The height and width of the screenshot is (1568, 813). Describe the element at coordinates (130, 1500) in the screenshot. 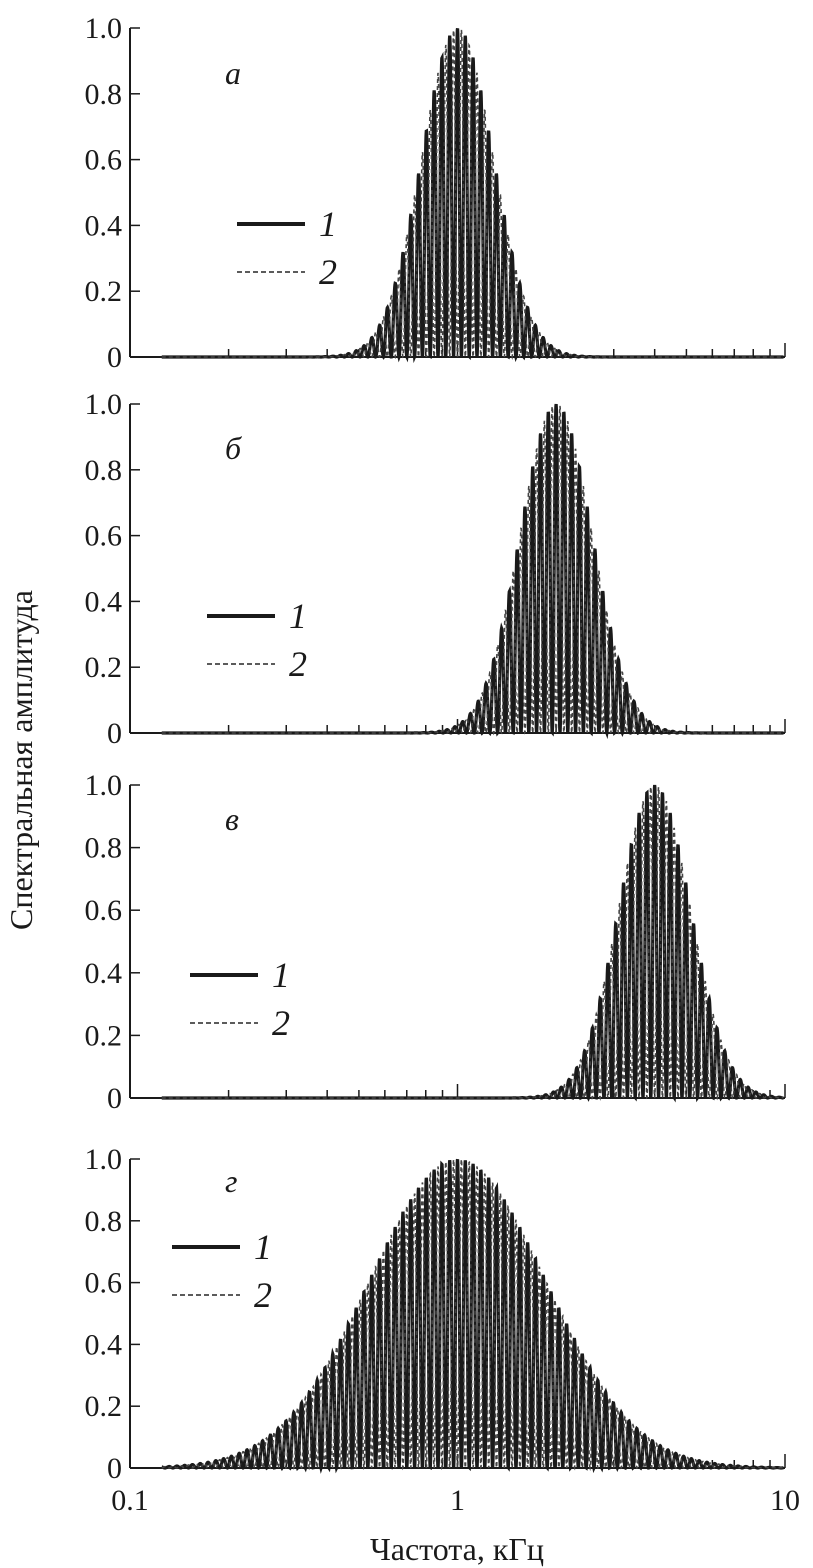

I see `x-tick-label: 0.1` at that location.